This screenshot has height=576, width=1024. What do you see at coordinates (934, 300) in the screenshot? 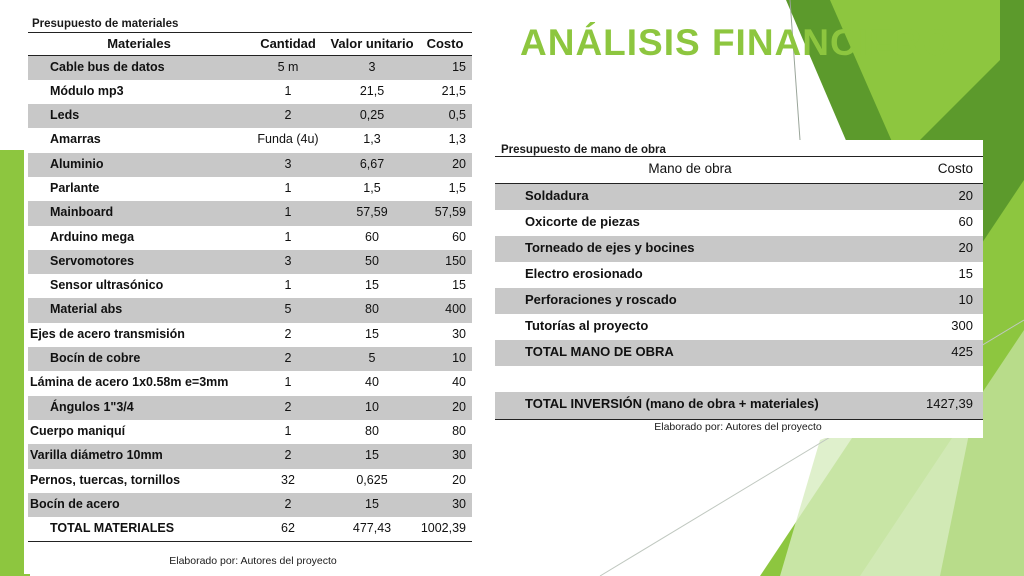
I see `labor-item-cost: 10` at bounding box center [934, 300].